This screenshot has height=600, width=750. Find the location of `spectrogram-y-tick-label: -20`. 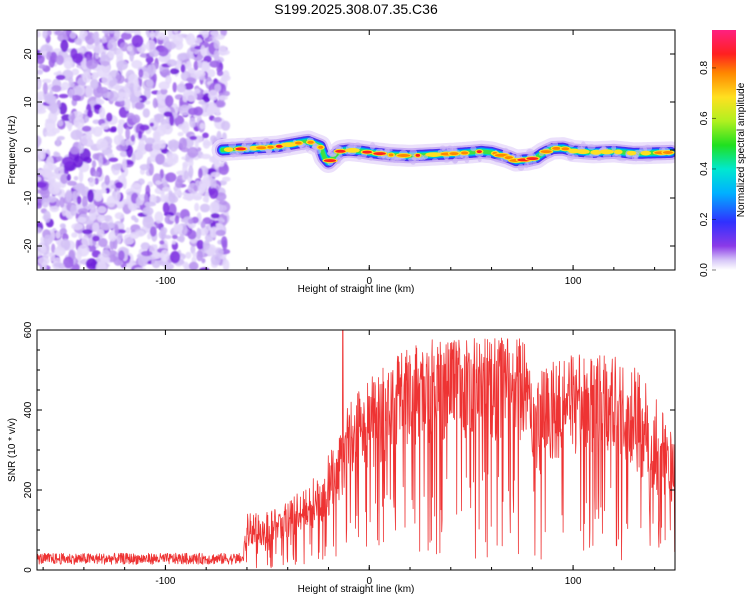

spectrogram-y-tick-label: -20 is located at coordinates (28, 245).